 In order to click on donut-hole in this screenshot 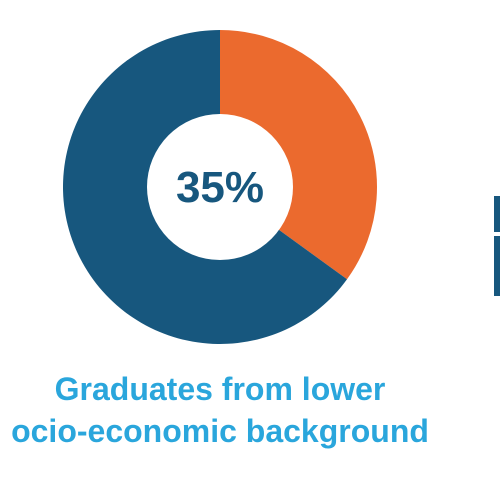, I will do `click(220, 187)`.